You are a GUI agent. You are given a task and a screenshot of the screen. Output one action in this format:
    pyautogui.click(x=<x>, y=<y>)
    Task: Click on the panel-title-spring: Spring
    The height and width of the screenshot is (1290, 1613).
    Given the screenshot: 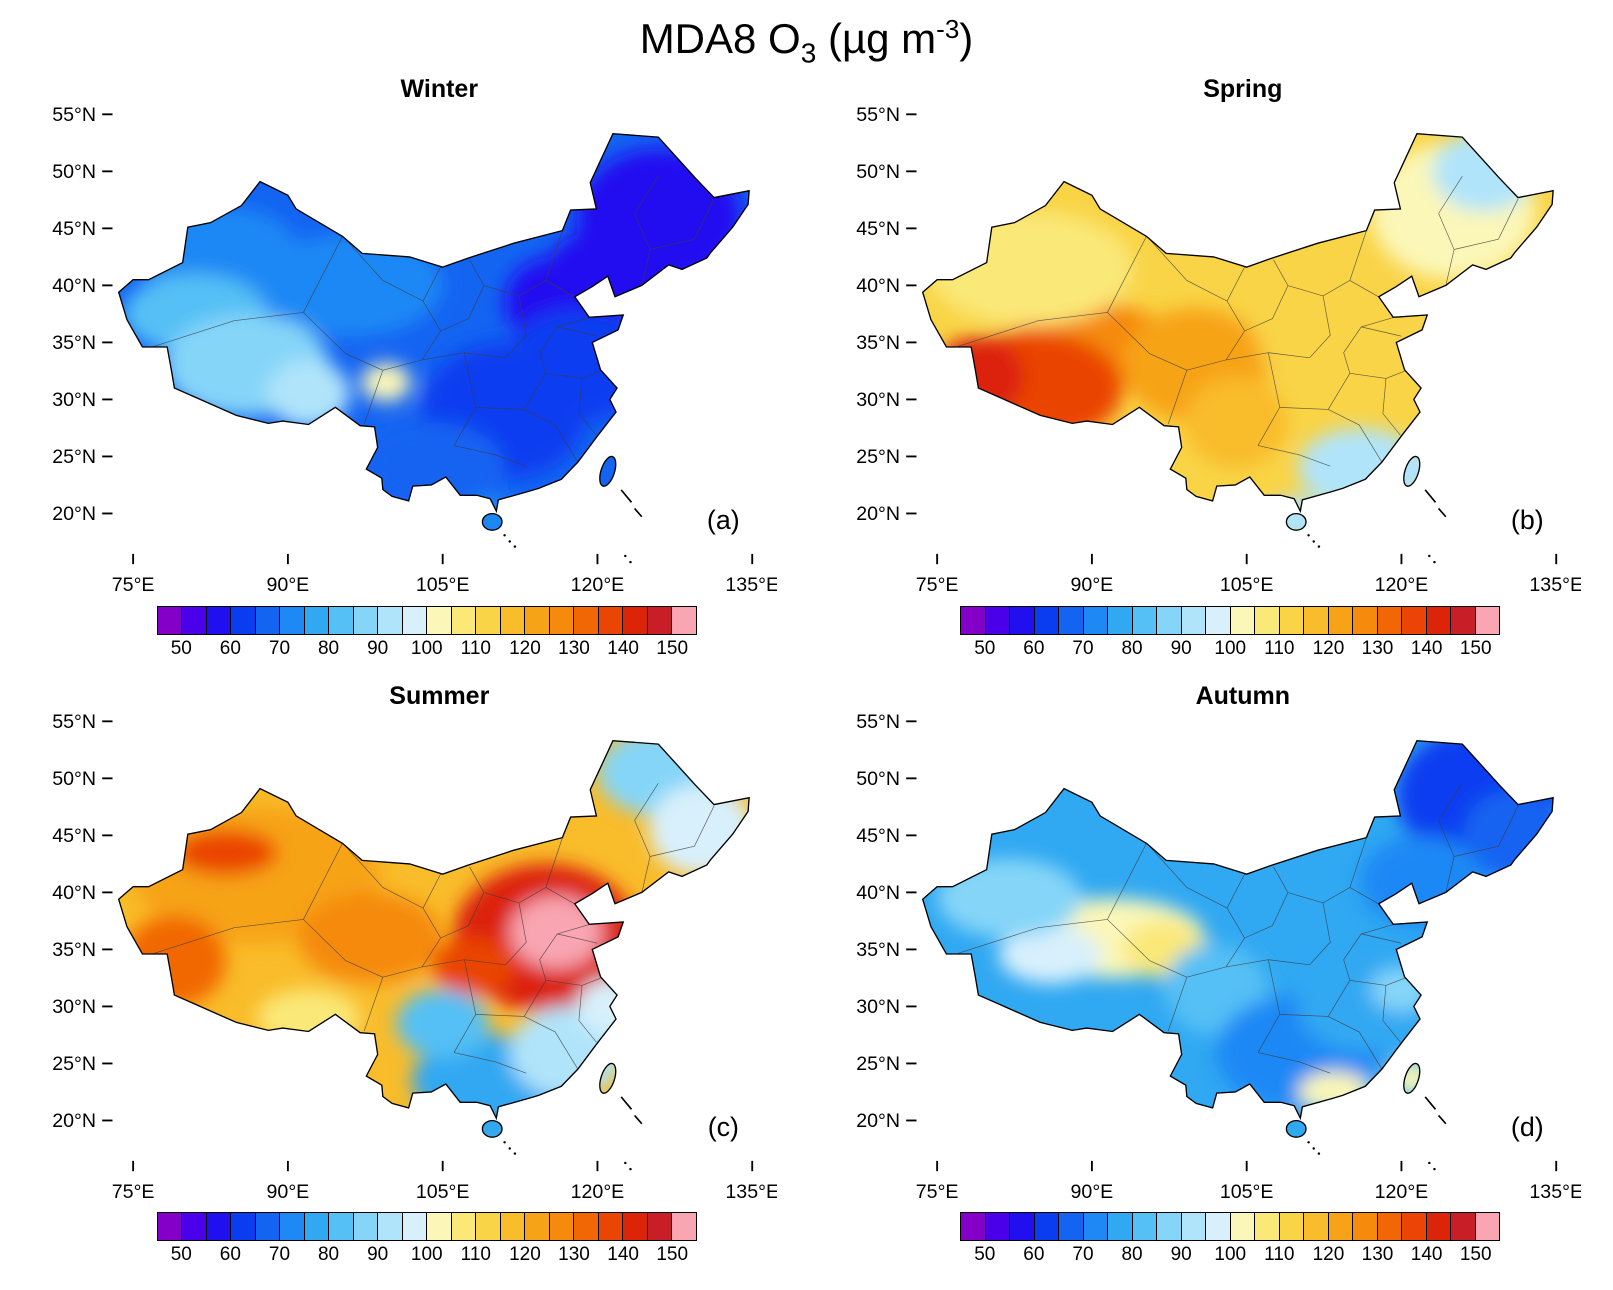 What is the action you would take?
    pyautogui.click(x=1243, y=89)
    